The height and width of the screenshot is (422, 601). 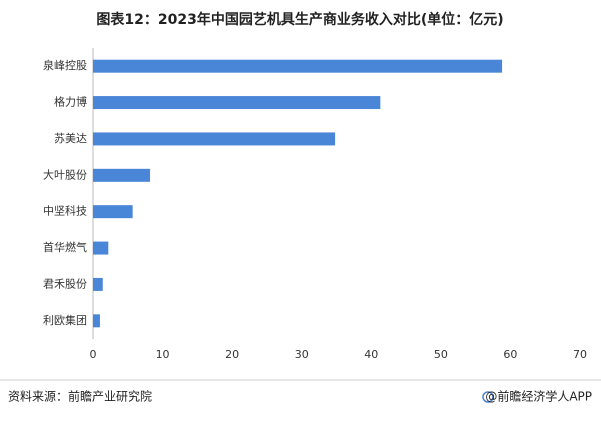 What do you see at coordinates (65, 174) in the screenshot?
I see `y-tick-label: 大叶股份` at bounding box center [65, 174].